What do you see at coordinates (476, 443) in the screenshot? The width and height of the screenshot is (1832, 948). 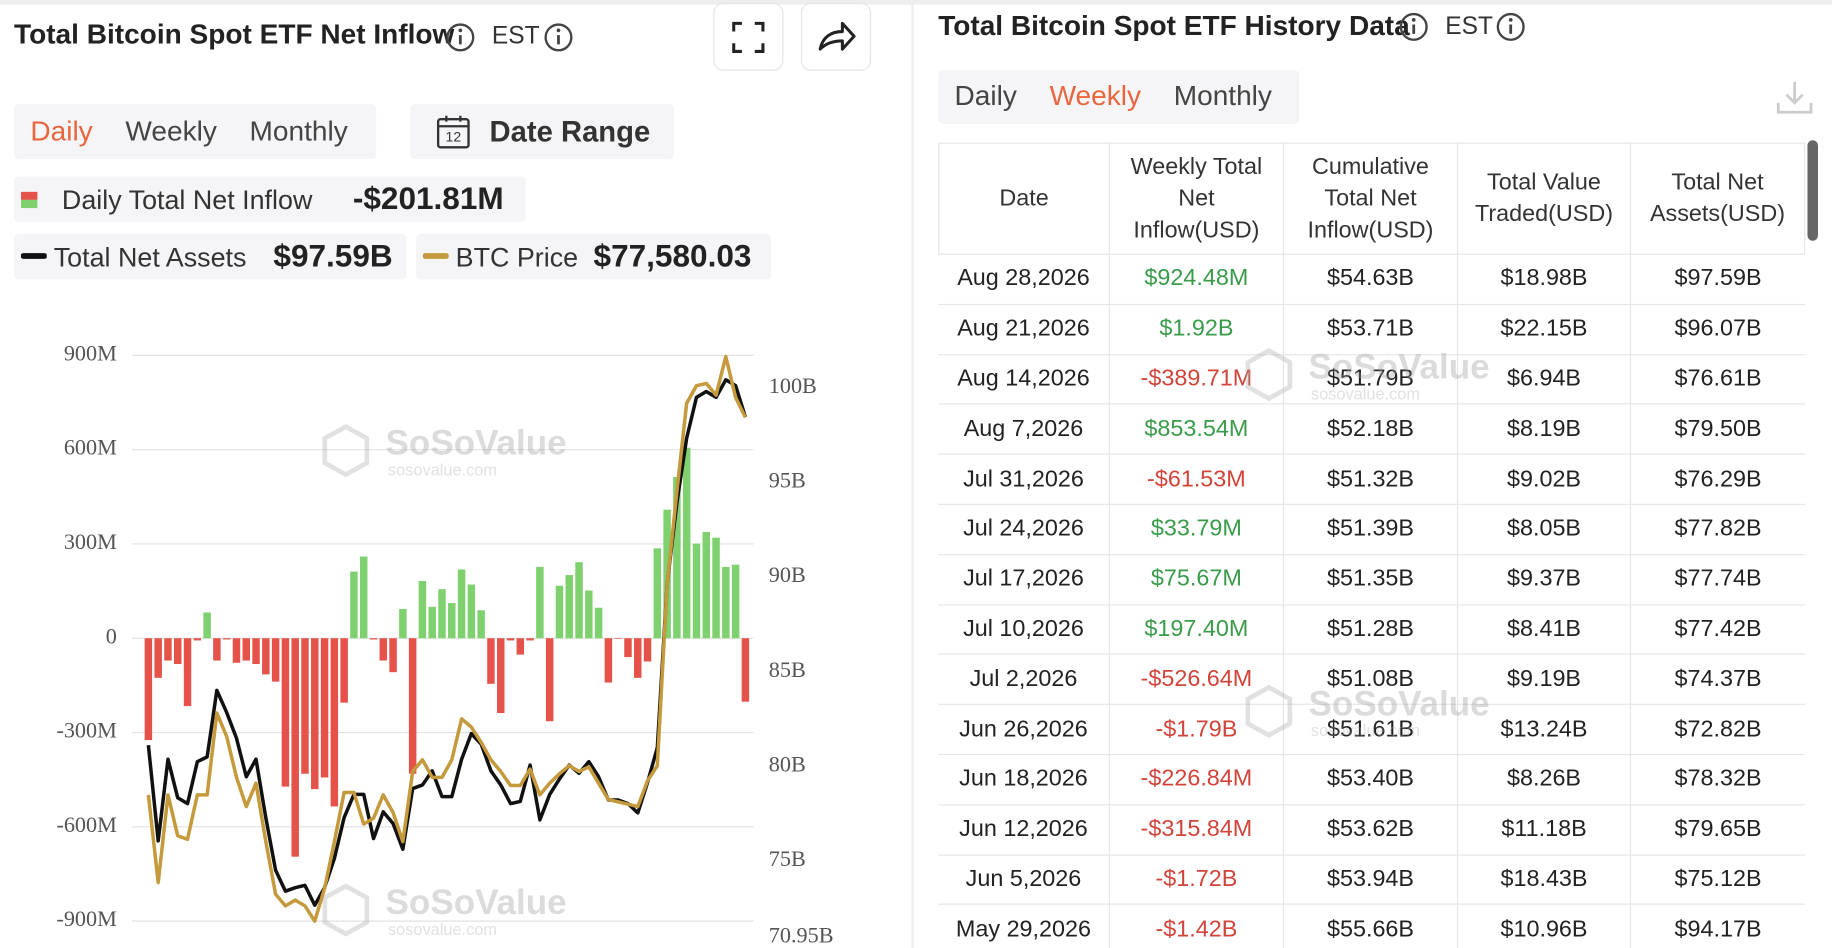 I see `watermark-text: SoSoValue` at bounding box center [476, 443].